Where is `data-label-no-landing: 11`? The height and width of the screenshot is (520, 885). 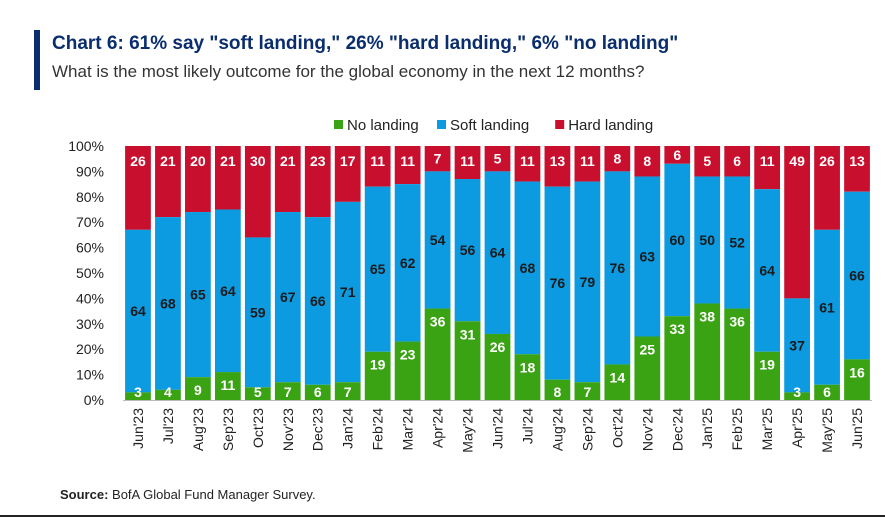 data-label-no-landing: 11 is located at coordinates (227, 385).